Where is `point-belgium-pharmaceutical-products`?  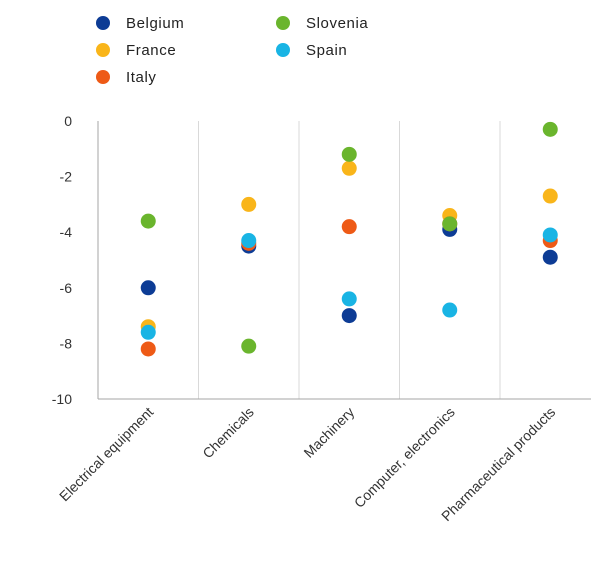 point-belgium-pharmaceutical-products is located at coordinates (550, 257).